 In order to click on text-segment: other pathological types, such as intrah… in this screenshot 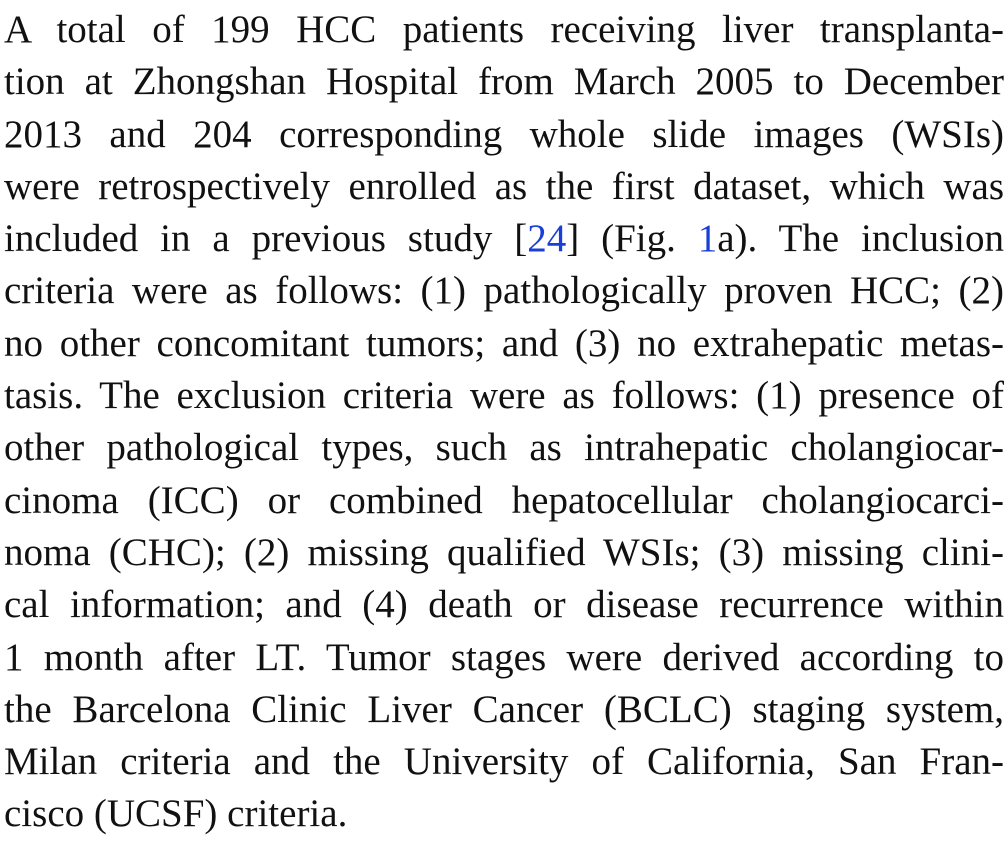, I will do `click(504, 448)`.